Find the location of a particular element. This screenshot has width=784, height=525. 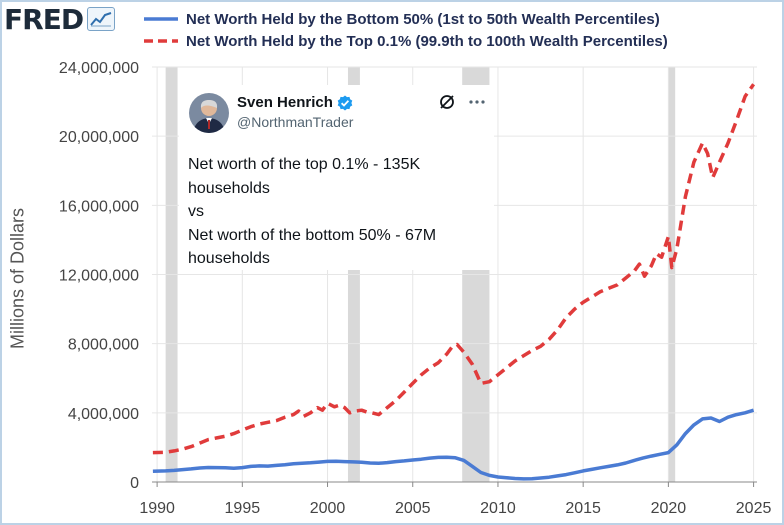

tweet-author-name: Sven Henrich is located at coordinates (295, 102).